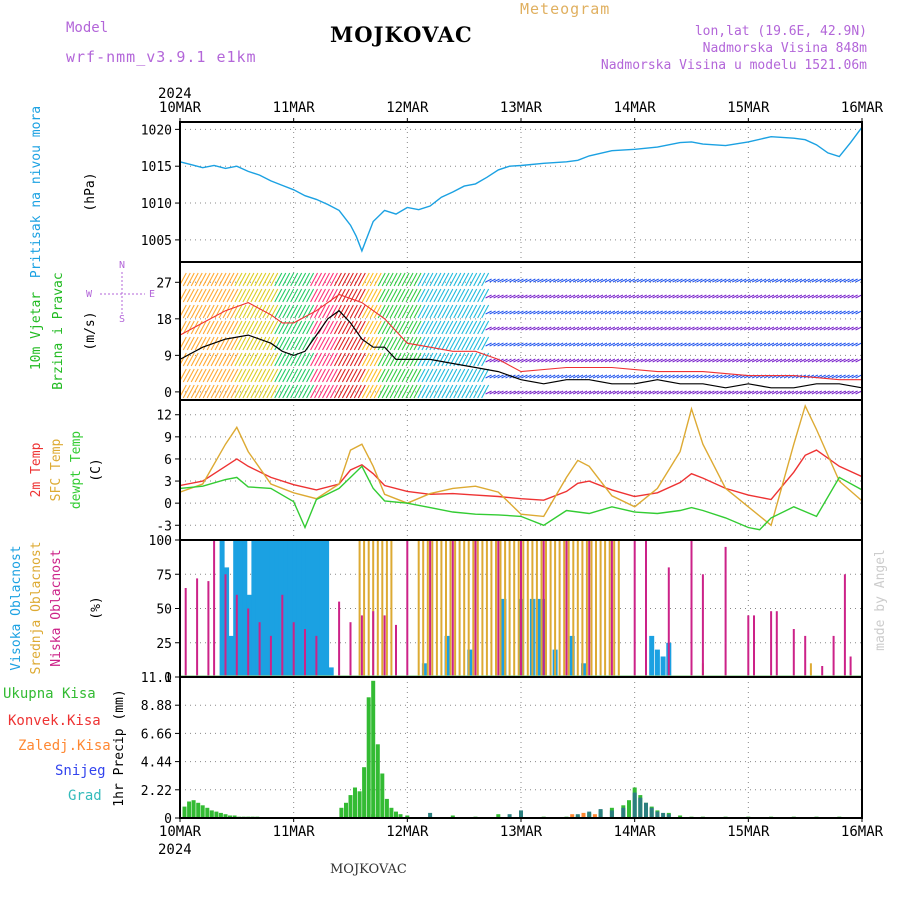 This screenshot has height=900, width=900. What do you see at coordinates (635, 108) in the screenshot?
I see `x-tick-label-top: 14MAR` at bounding box center [635, 108].